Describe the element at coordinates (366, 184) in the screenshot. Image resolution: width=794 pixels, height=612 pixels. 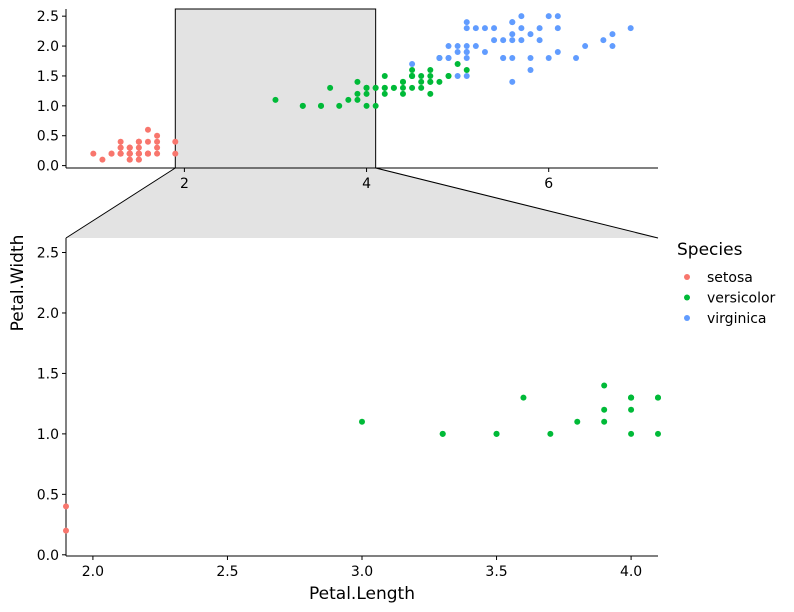
I see `overview-x-tick-label: 4` at that location.